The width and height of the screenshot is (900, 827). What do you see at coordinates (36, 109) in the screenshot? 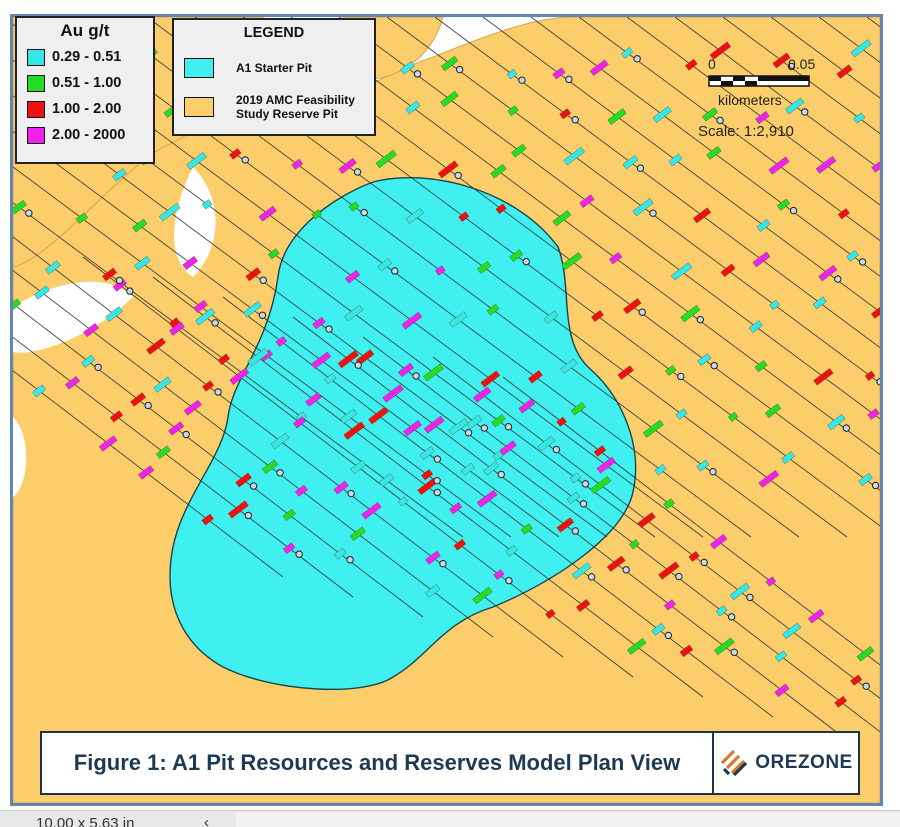
I see `grade-swatch-red` at bounding box center [36, 109].